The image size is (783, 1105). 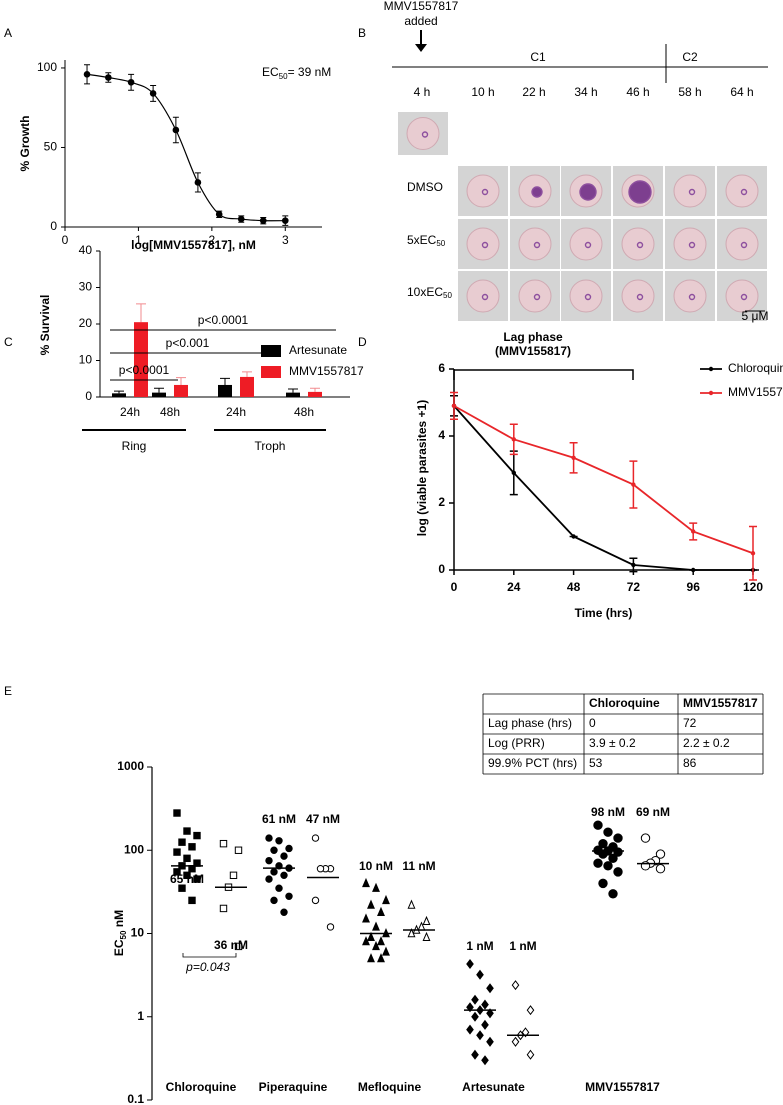 What do you see at coordinates (187, 879) in the screenshot?
I see `median-label: 65 nM` at bounding box center [187, 879].